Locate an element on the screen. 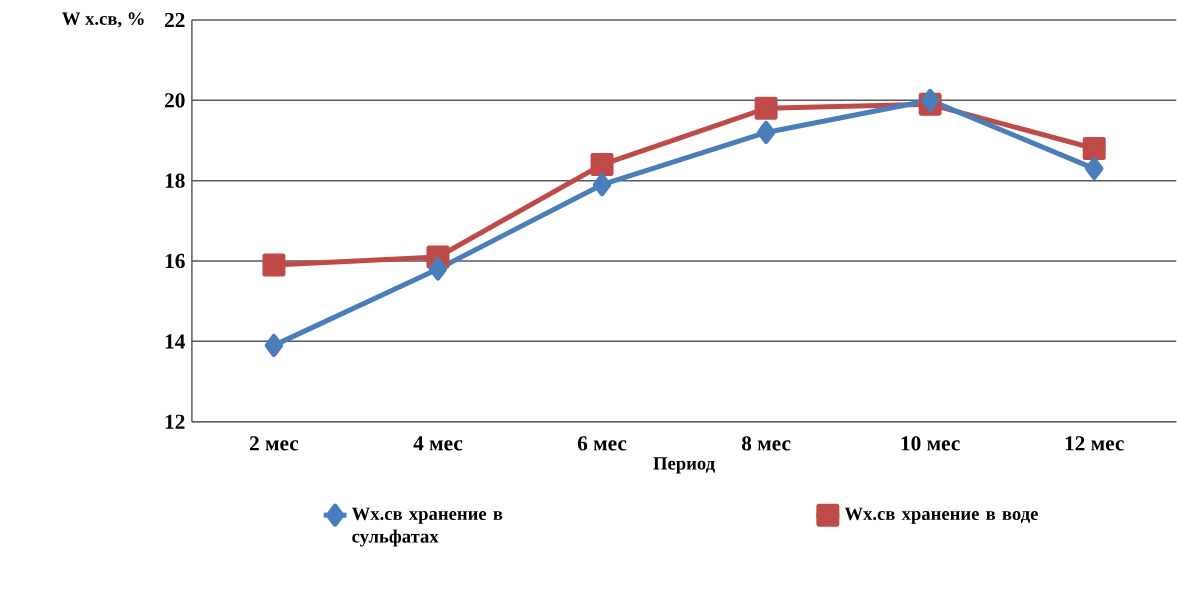 This screenshot has height=609, width=1177. y-tick-label: 18 is located at coordinates (175, 181).